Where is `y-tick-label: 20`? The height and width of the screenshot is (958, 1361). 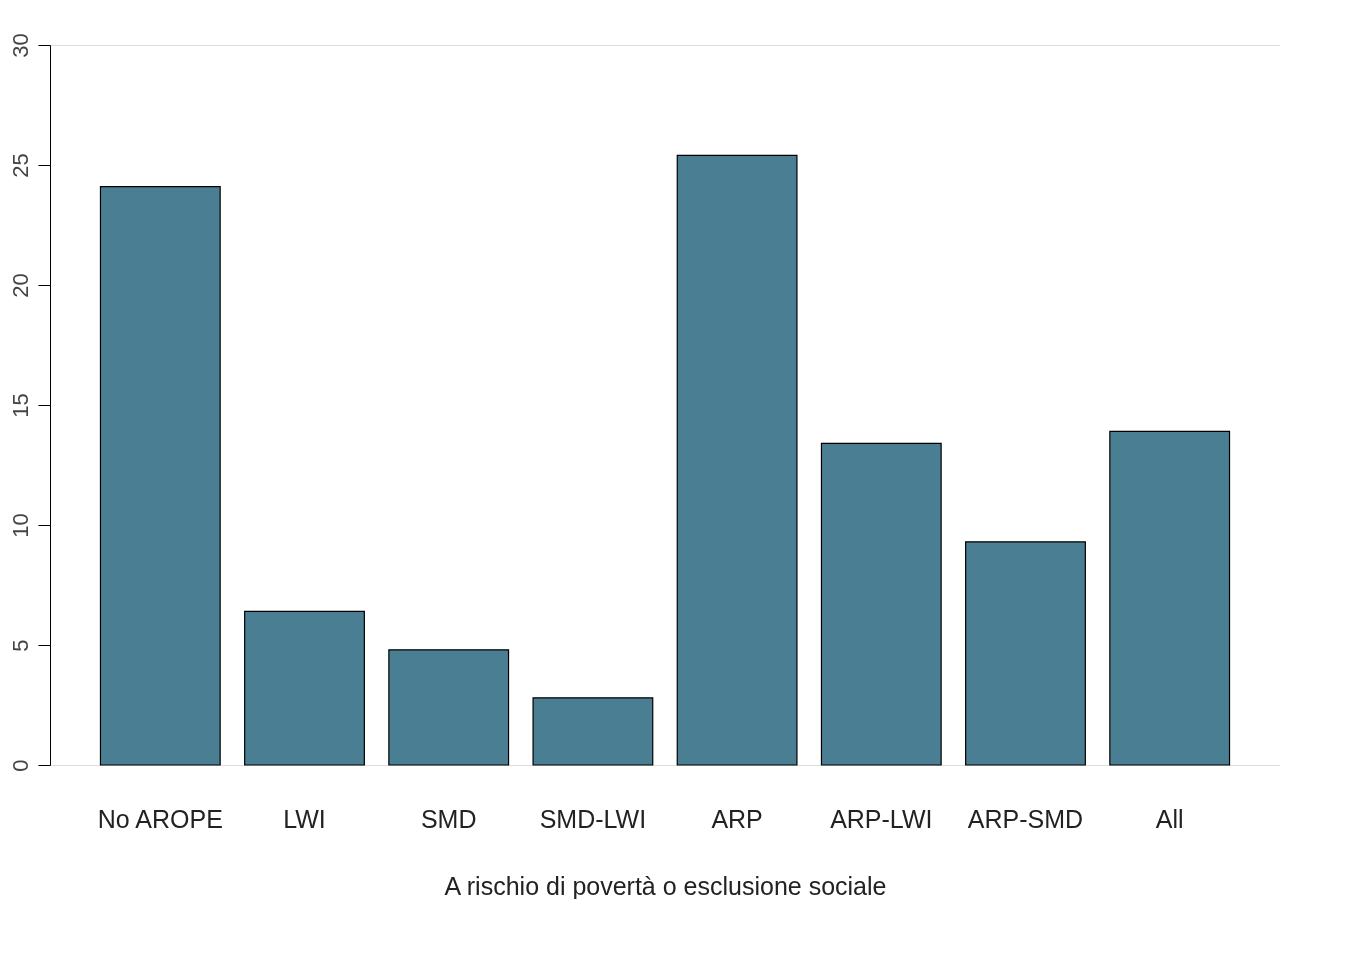 y-tick-label: 20 is located at coordinates (20, 285).